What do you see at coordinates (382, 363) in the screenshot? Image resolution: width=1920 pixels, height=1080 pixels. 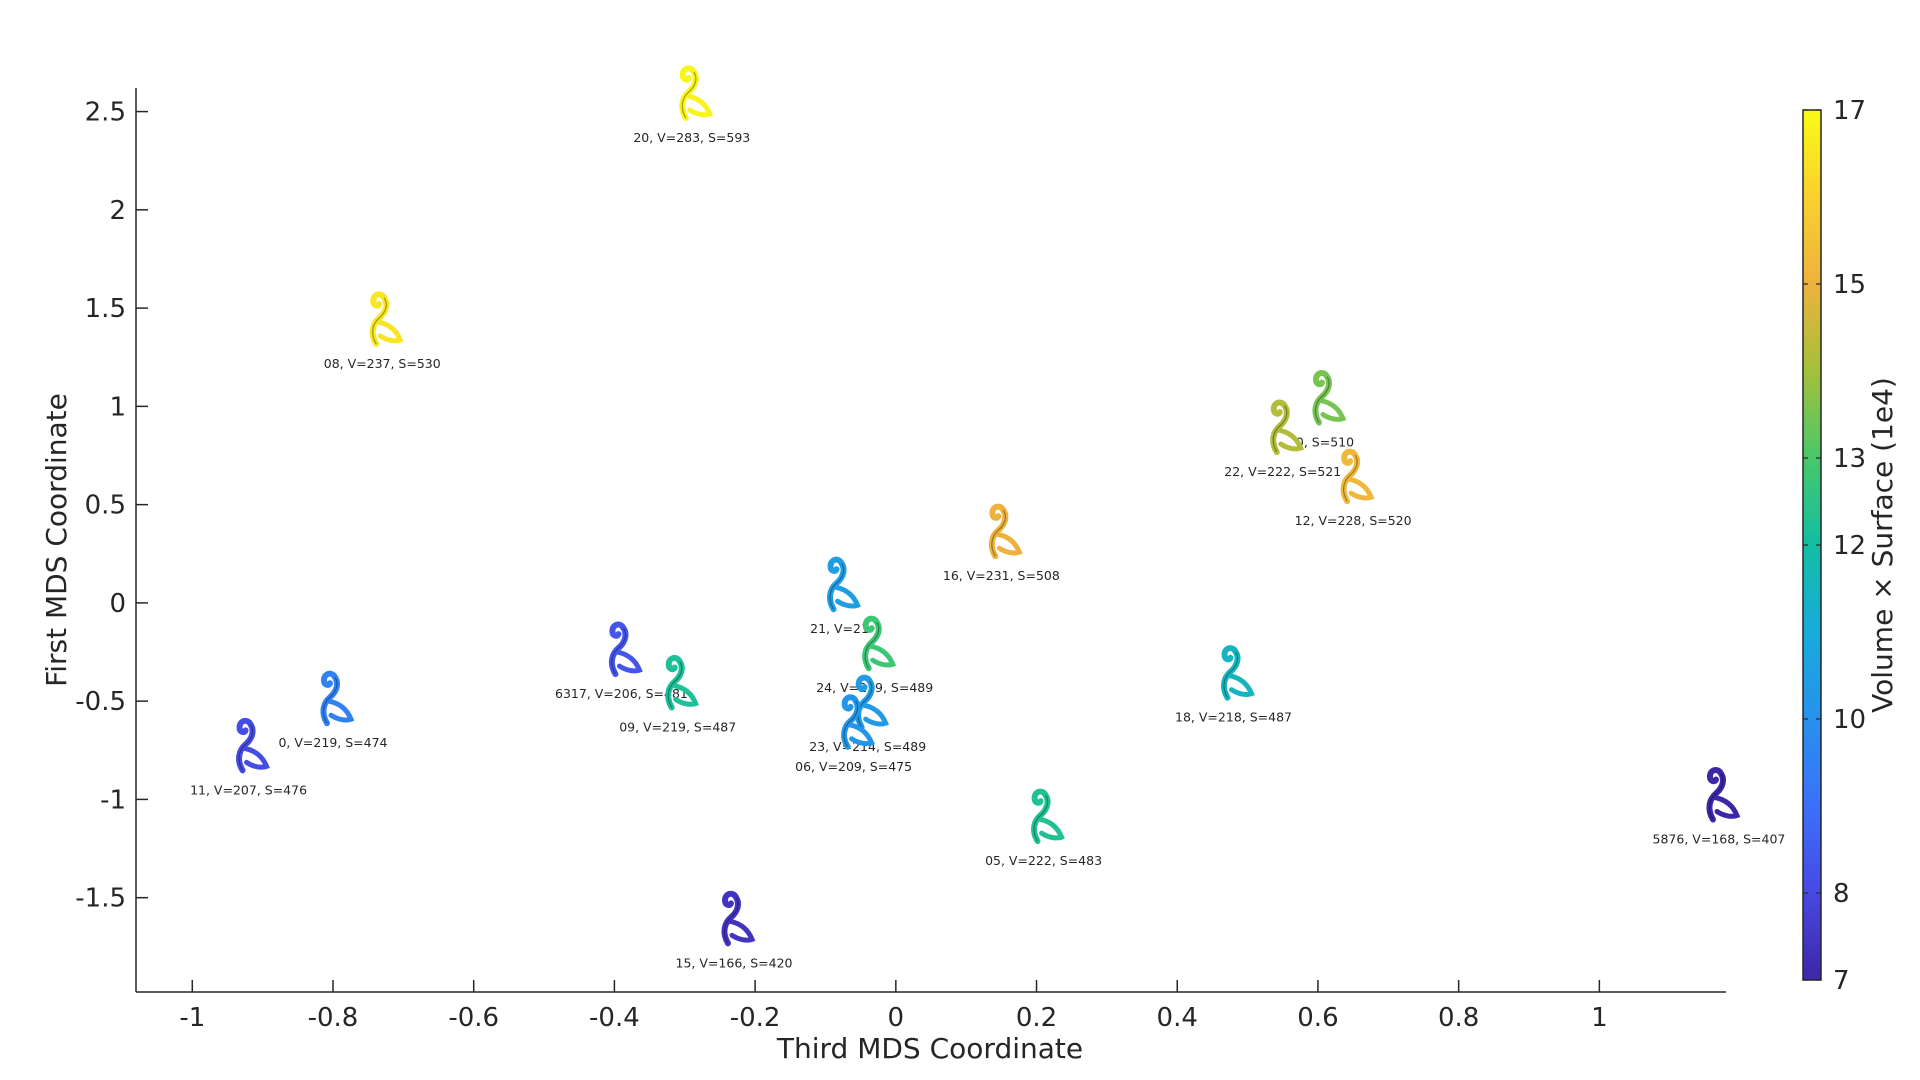 I see `point-label: 08, V=237, S=530` at bounding box center [382, 363].